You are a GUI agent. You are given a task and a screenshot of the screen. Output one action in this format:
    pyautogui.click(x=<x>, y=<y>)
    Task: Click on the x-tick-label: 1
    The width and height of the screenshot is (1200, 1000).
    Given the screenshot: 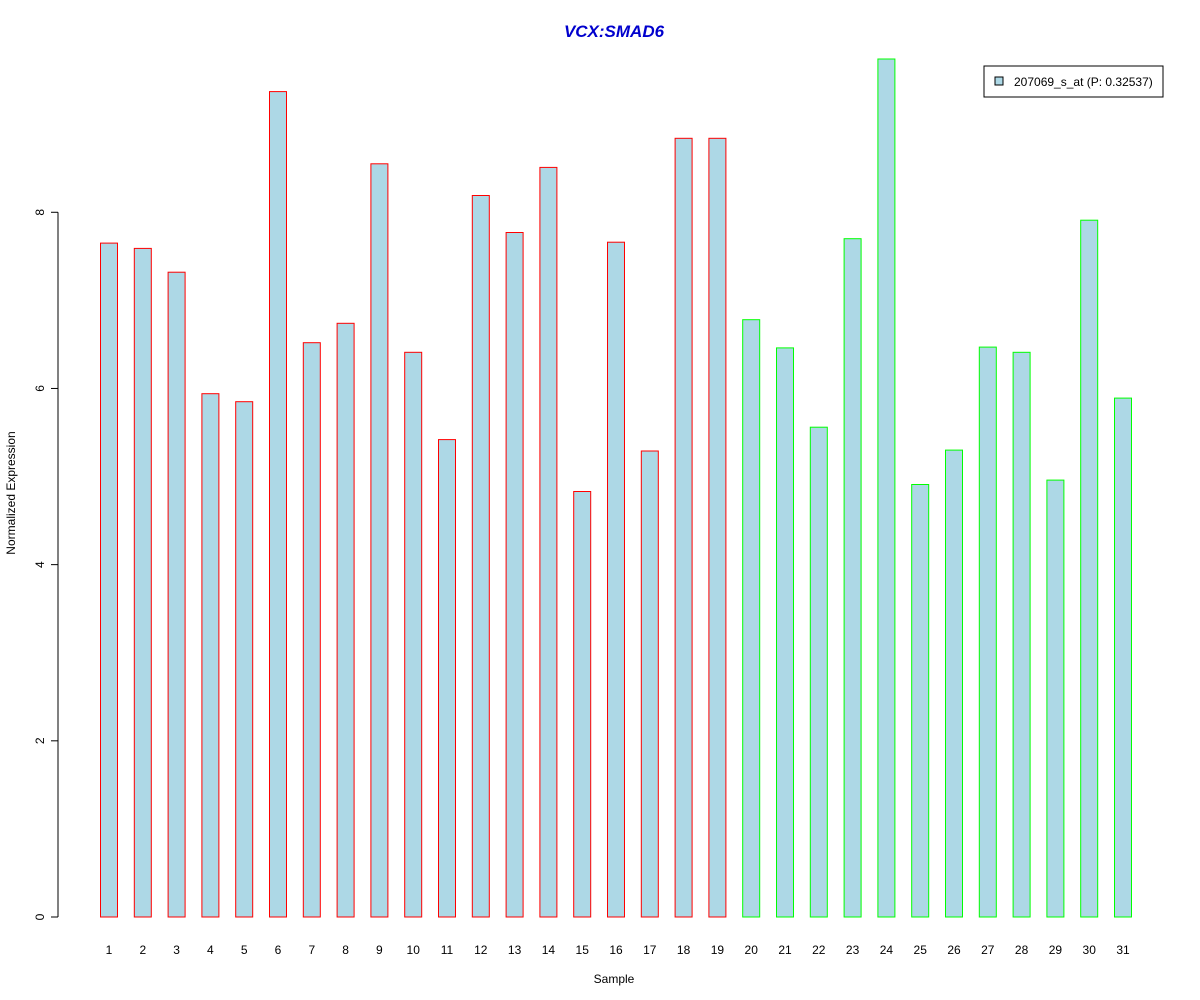 What is the action you would take?
    pyautogui.click(x=109, y=950)
    